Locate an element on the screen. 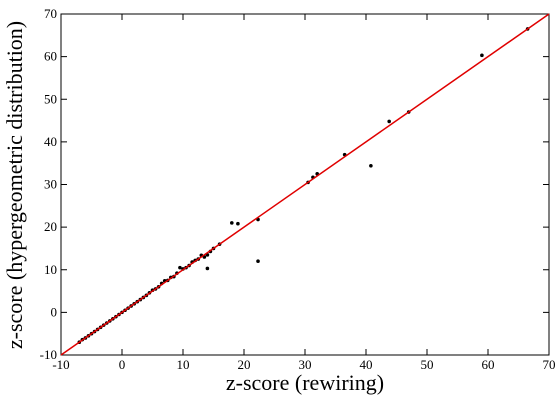 This screenshot has height=401, width=555. y-axis-label: z-score (hypergeometric distribution) is located at coordinates (14, 185).